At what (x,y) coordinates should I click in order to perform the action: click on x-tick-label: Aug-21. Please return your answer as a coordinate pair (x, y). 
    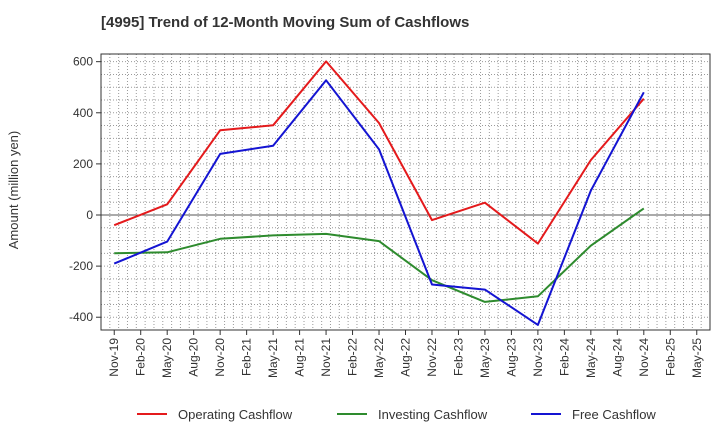
    Looking at the image, I should click on (300, 357).